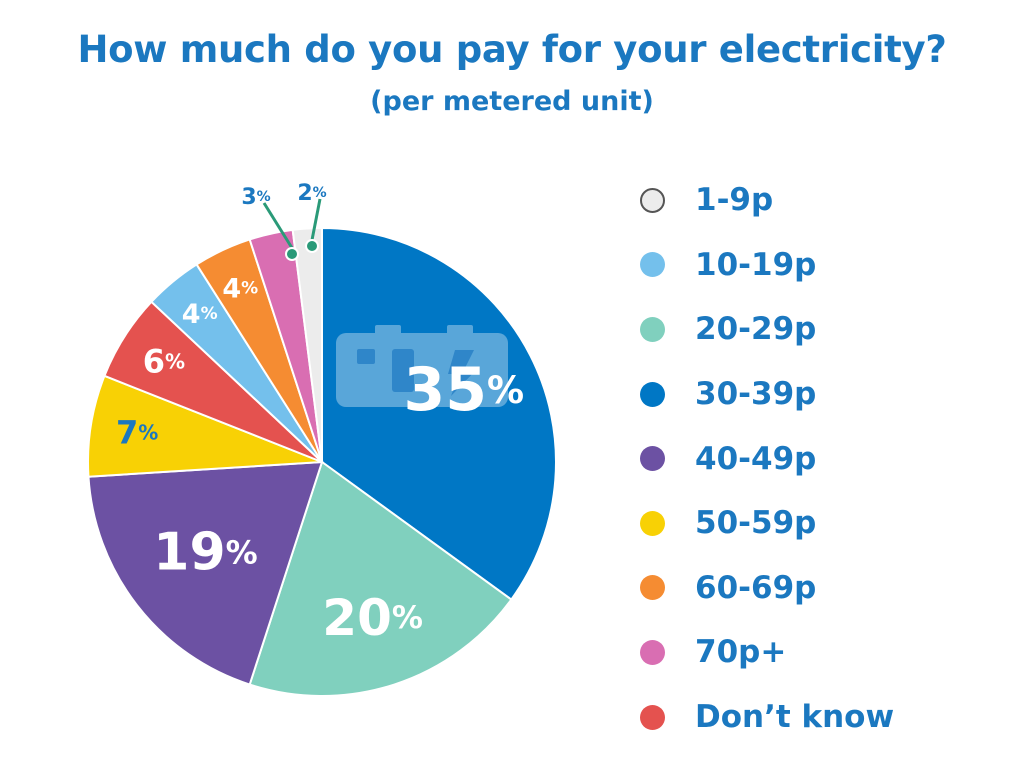 Image resolution: width=1024 pixels, height=783 pixels. What do you see at coordinates (756, 394) in the screenshot?
I see `legend-label: 30-39p` at bounding box center [756, 394].